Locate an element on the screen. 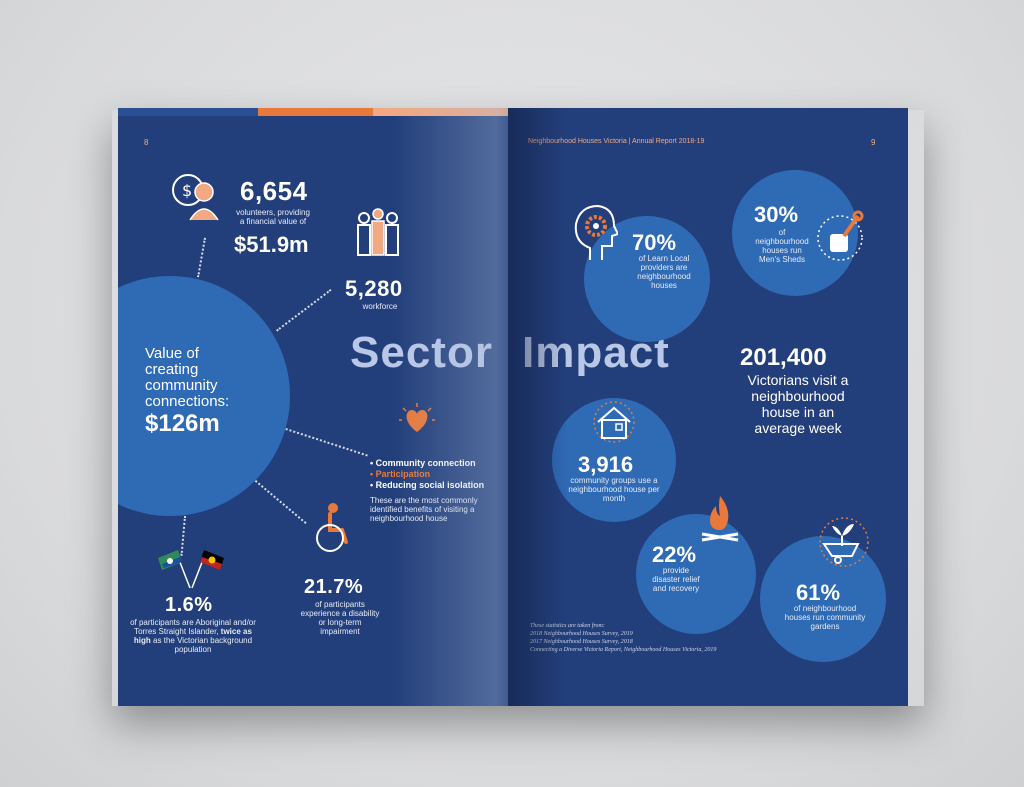 The height and width of the screenshot is (787, 1024). mens-sheds-number: 30% is located at coordinates (776, 214).